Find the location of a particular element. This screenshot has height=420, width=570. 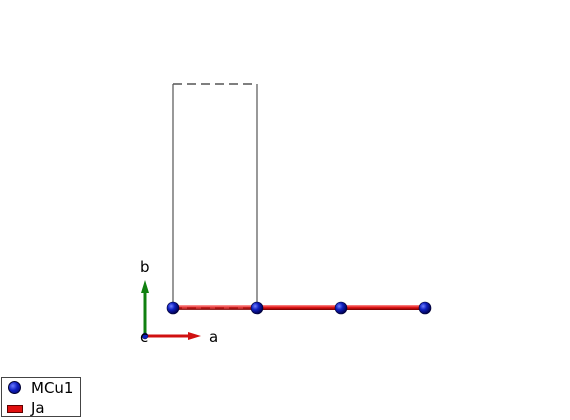

legend-item-mcu1: MCu1 is located at coordinates (41, 388).